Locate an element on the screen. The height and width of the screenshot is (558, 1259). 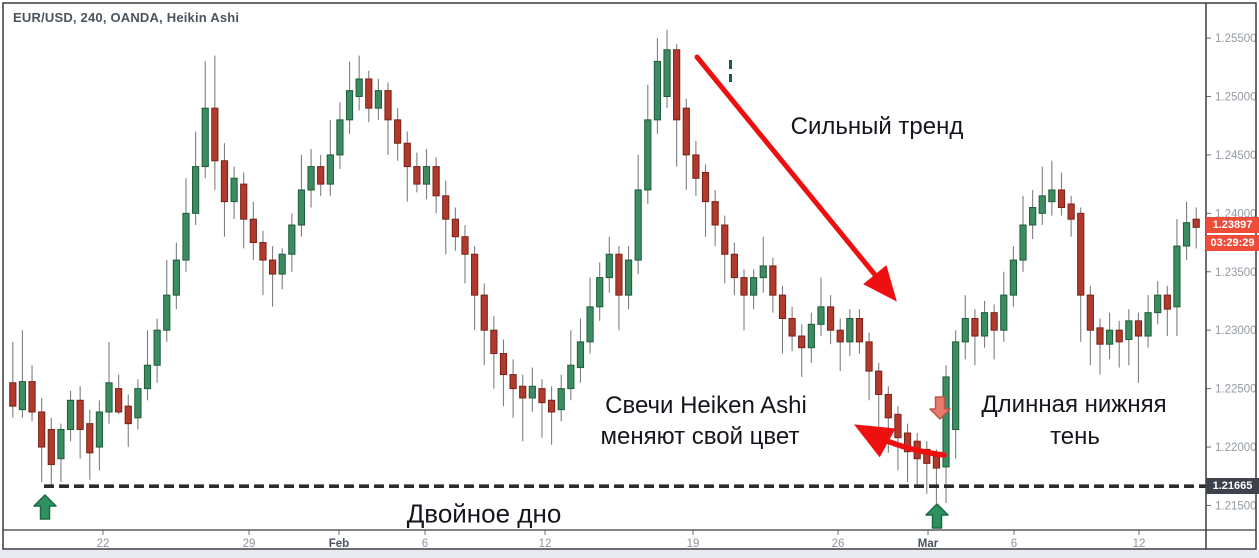
time-tick-label: Mar is located at coordinates (928, 544).